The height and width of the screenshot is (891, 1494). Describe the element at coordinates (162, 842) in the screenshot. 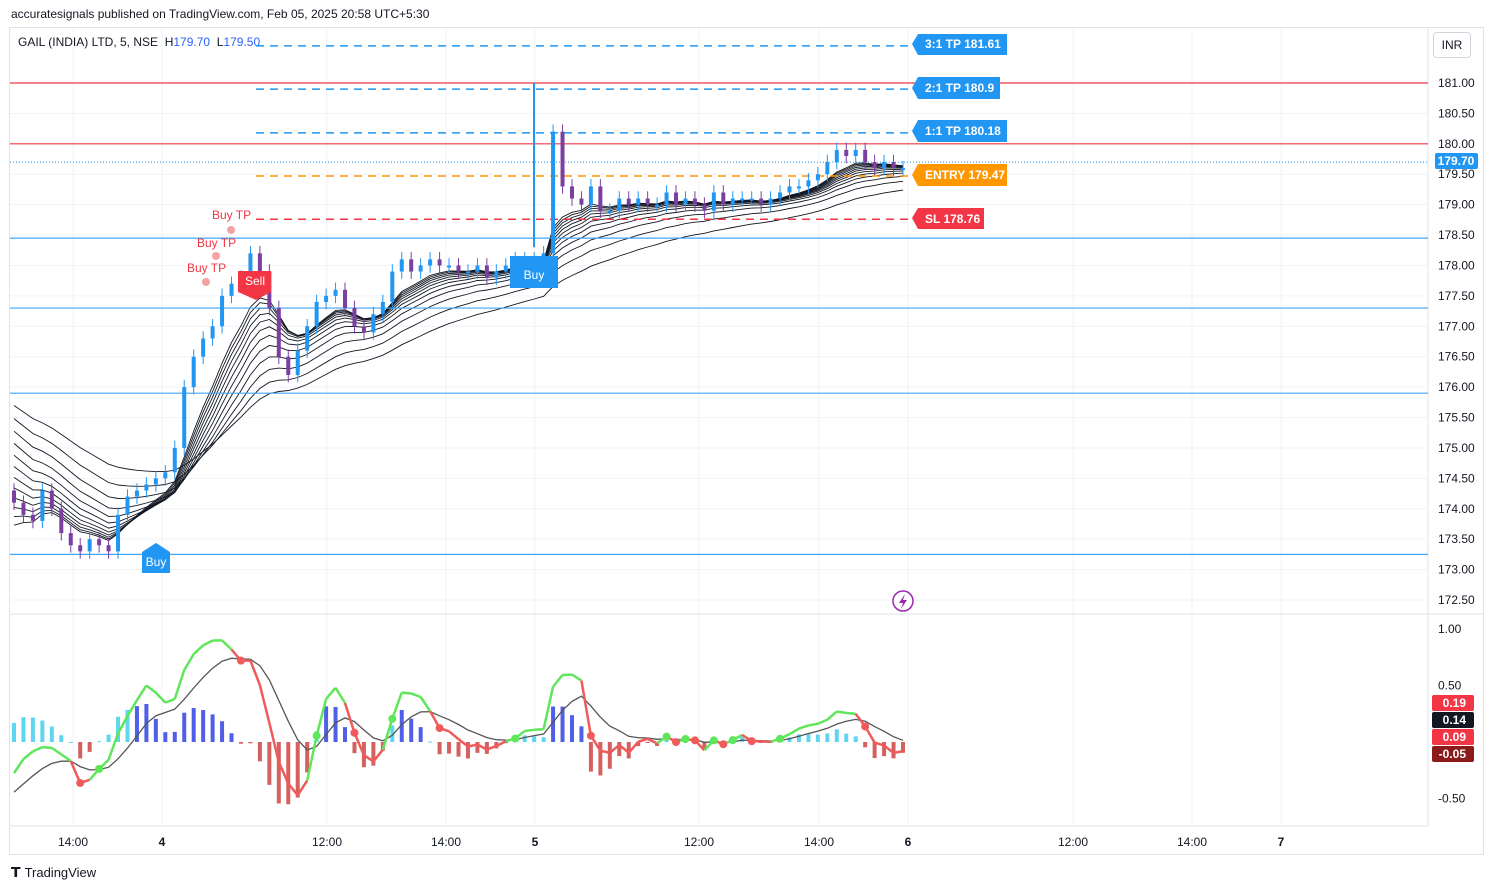

I see `time-tick: 4` at that location.